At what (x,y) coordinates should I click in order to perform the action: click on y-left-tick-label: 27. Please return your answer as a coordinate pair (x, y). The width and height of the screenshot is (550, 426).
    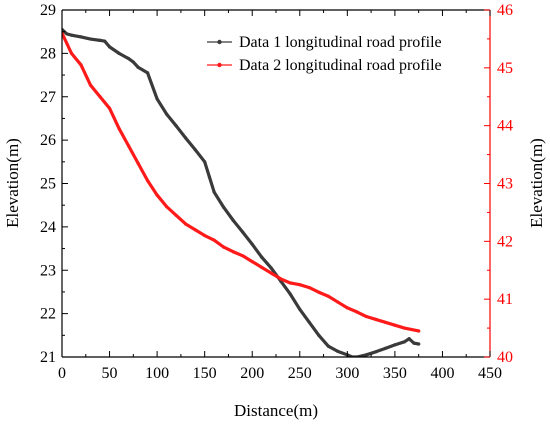
    Looking at the image, I should click on (48, 97).